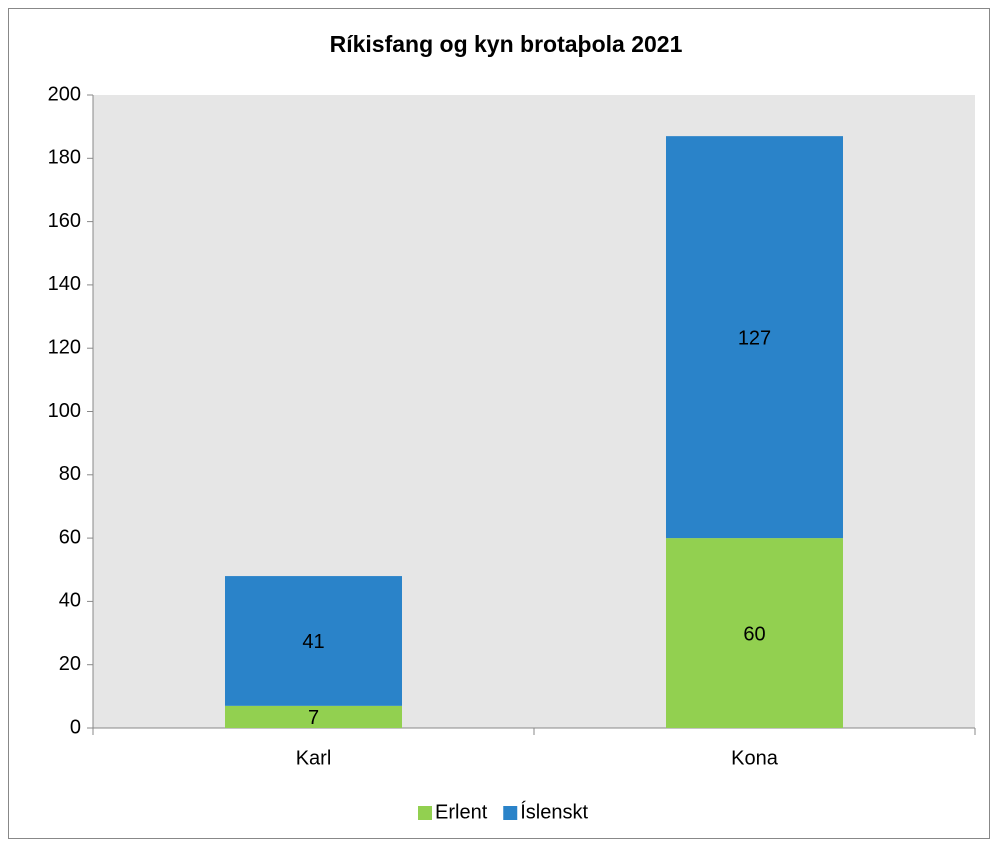  Describe the element at coordinates (70, 601) in the screenshot. I see `y-tick-label: 40` at that location.